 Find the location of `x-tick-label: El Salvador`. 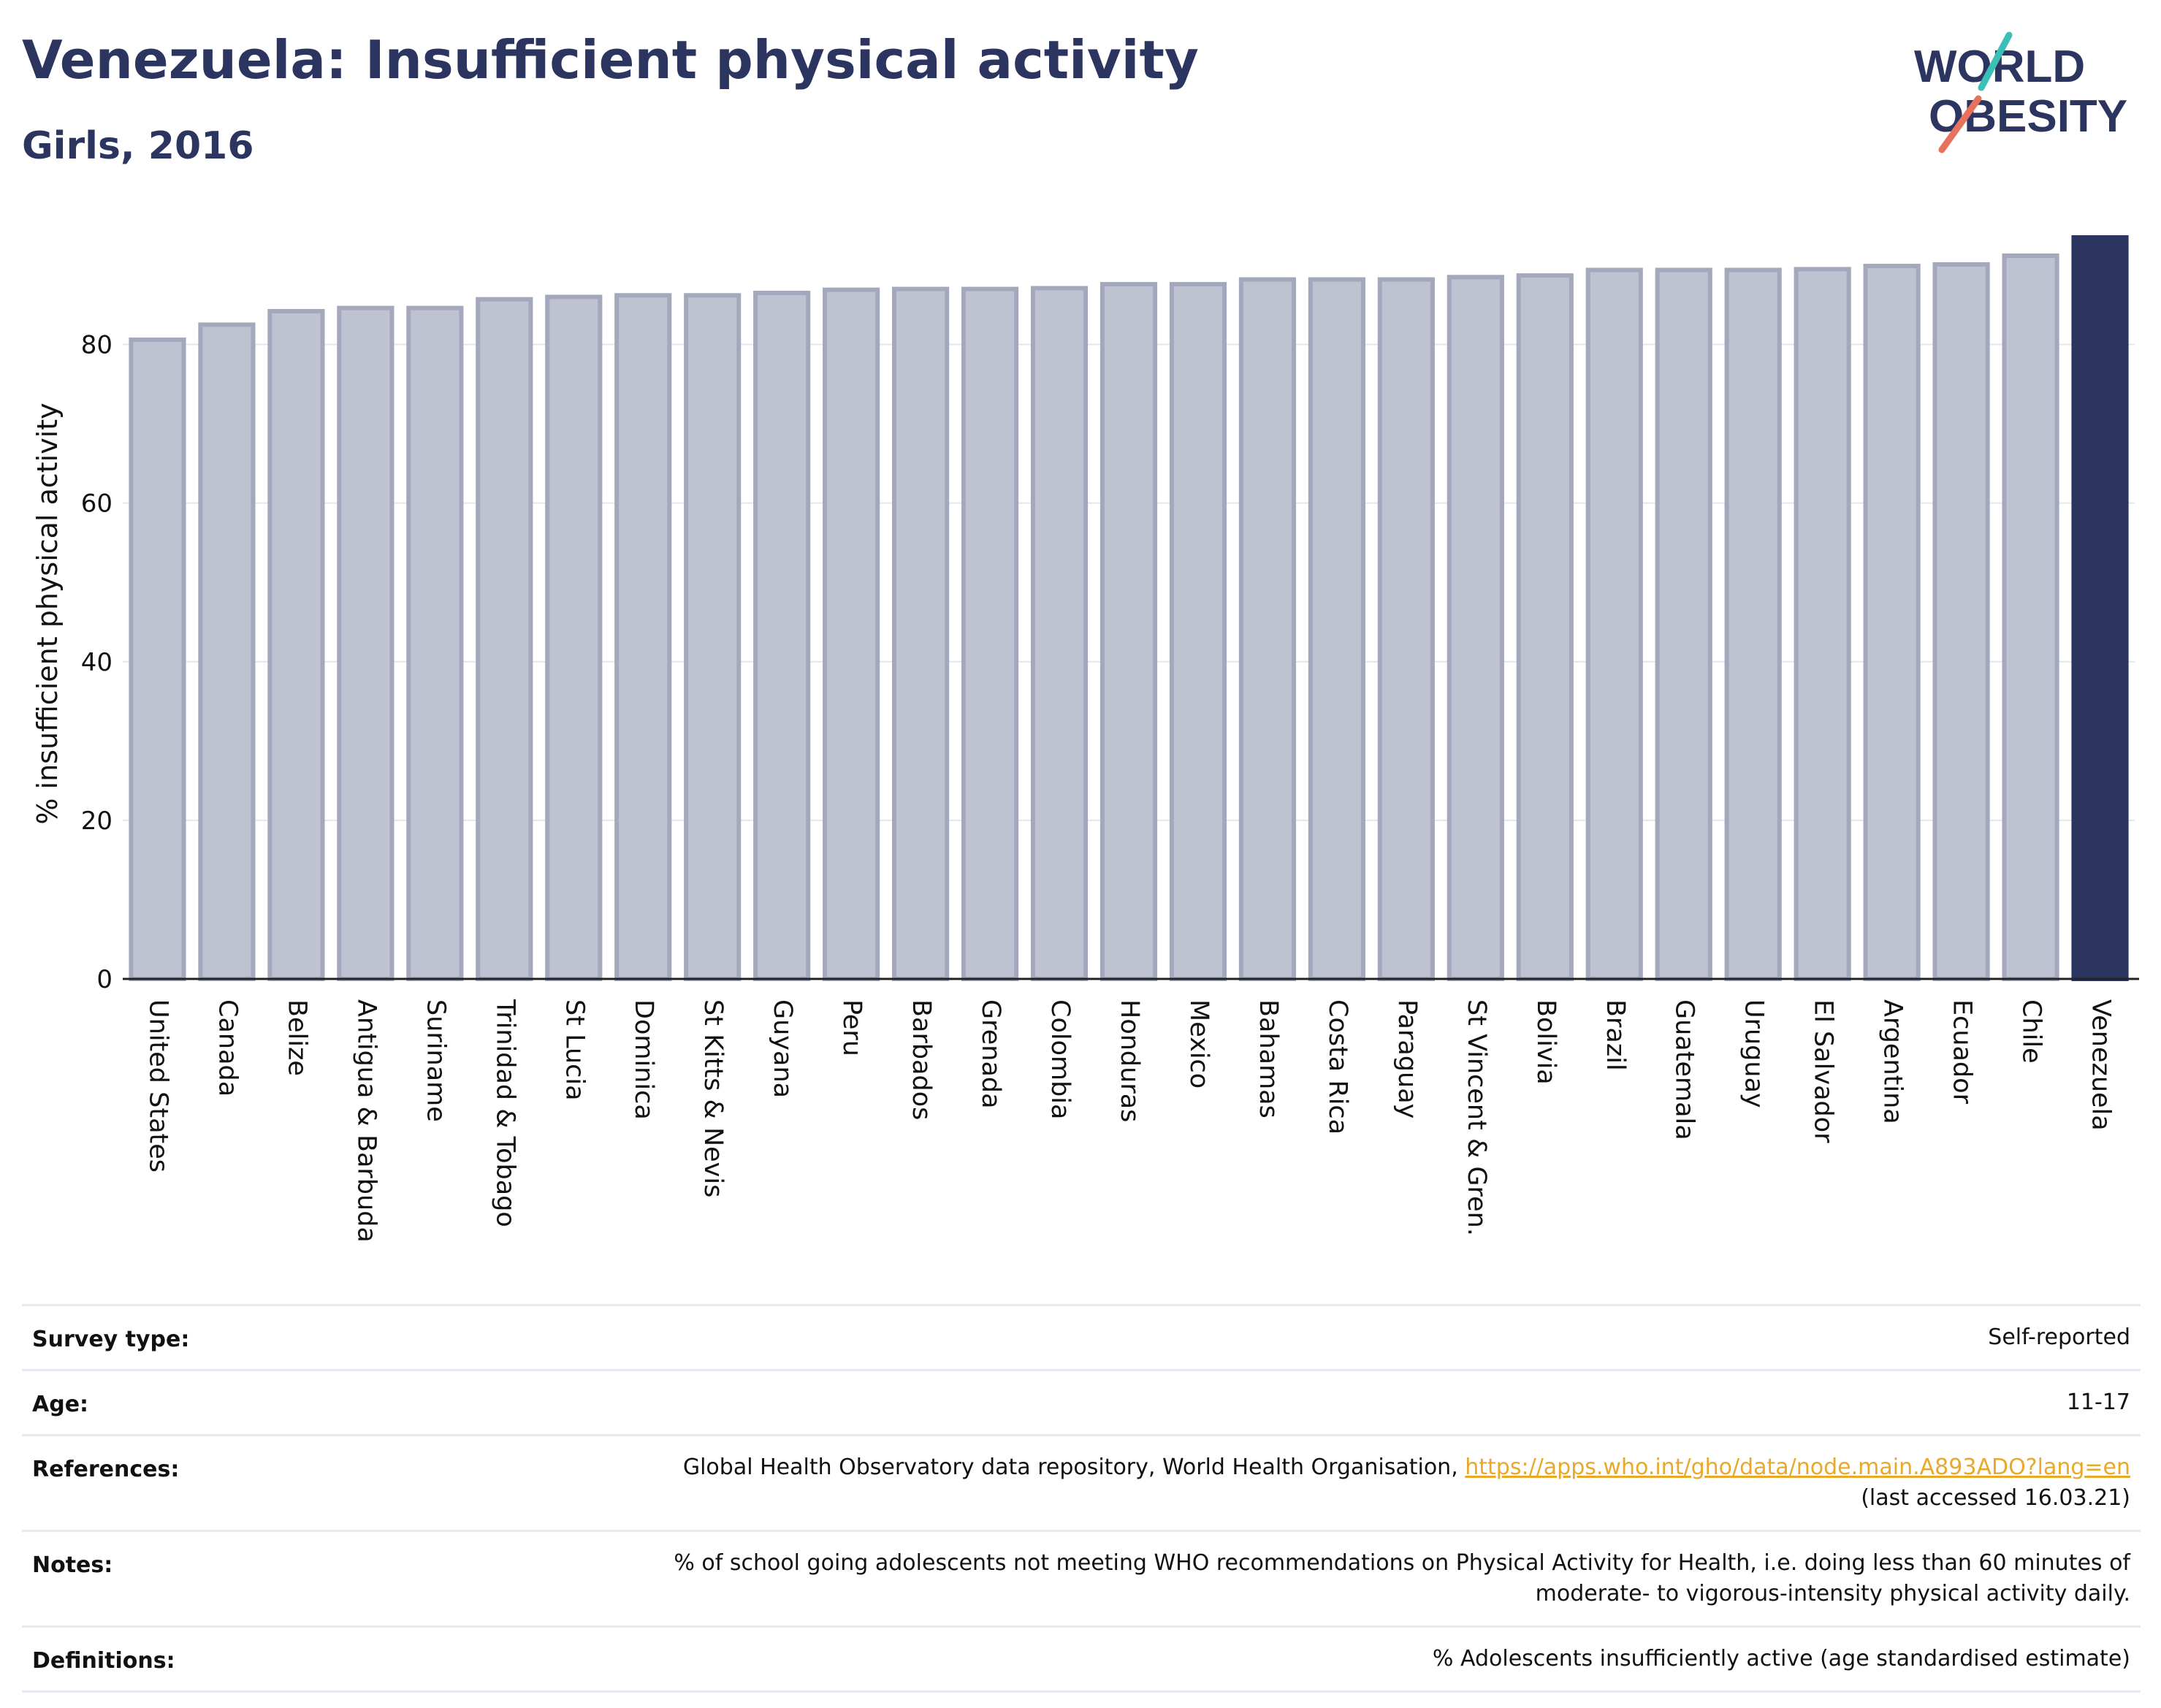

x-tick-label: El Salvador is located at coordinates (1824, 1071).